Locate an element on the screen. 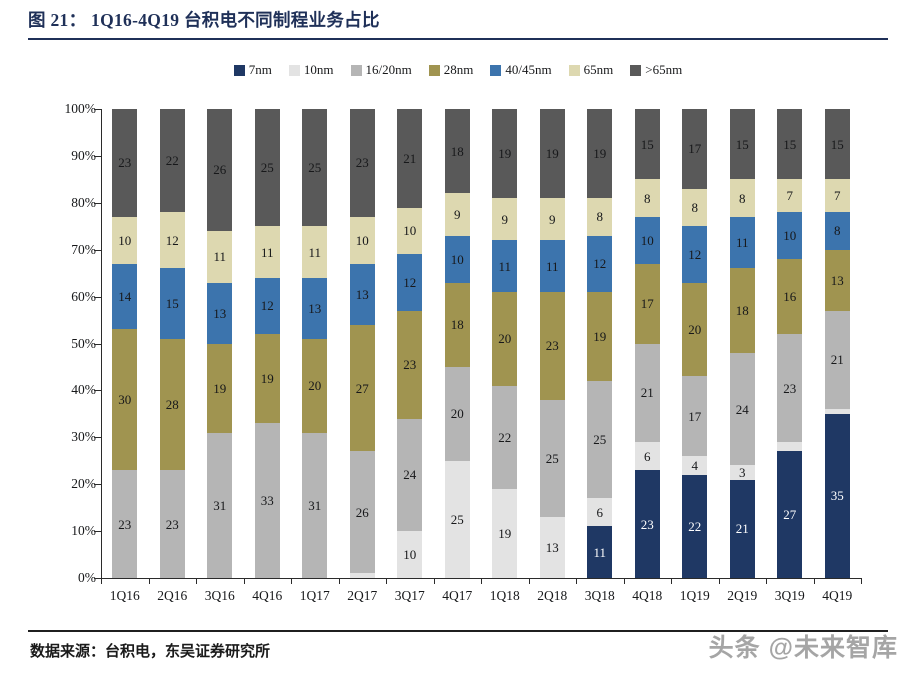 The image size is (916, 676). bar-column: 13 25 23 11 9 19 is located at coordinates (552, 343).